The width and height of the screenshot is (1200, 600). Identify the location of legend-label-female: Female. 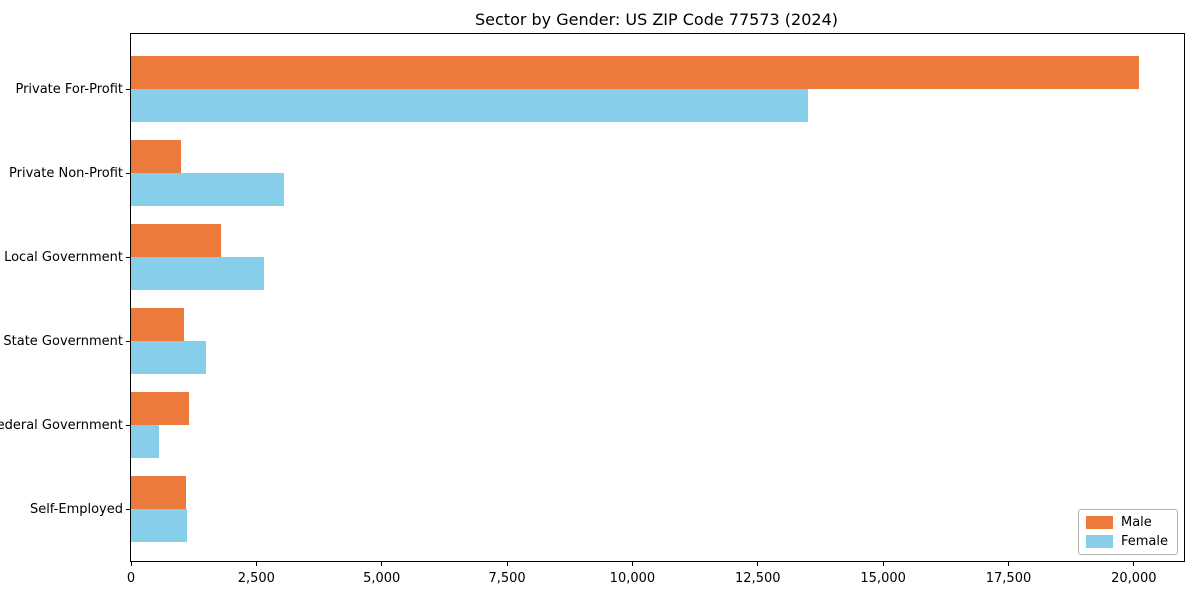
(1144, 541).